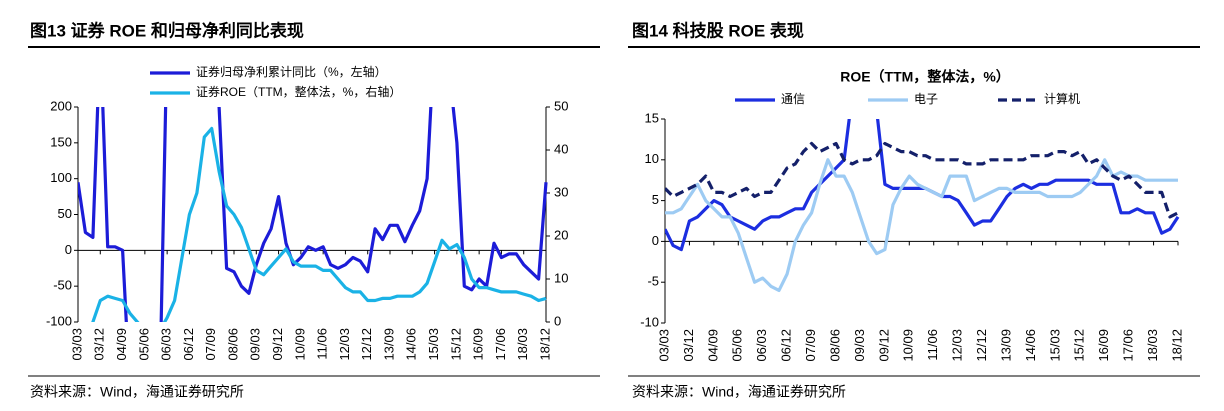 Image resolution: width=1224 pixels, height=411 pixels. What do you see at coordinates (65, 213) in the screenshot?
I see `y-tick-label: 50` at bounding box center [65, 213].